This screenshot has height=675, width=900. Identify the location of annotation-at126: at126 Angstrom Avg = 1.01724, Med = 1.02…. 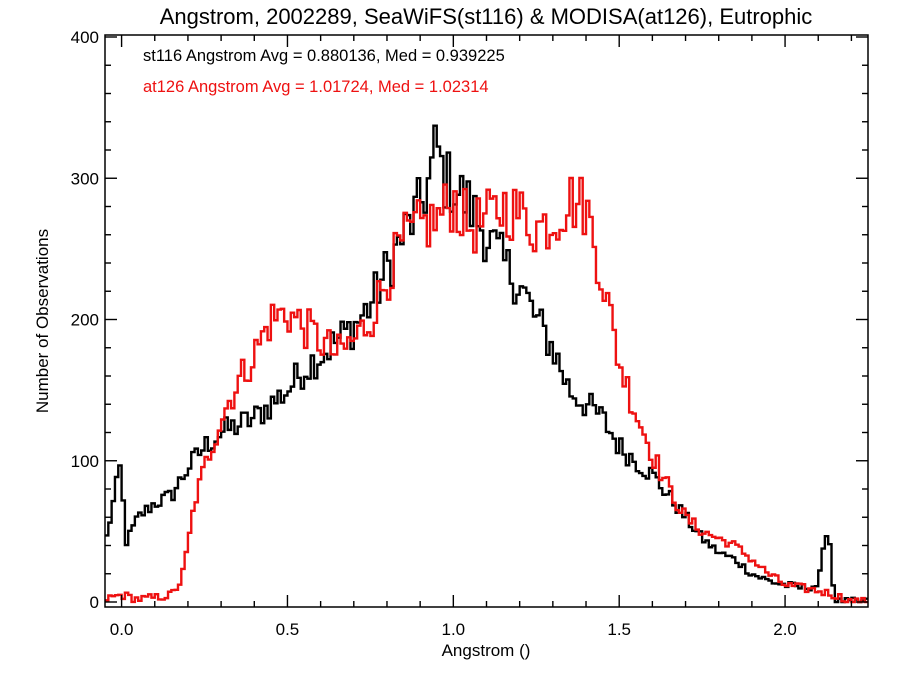
(316, 87).